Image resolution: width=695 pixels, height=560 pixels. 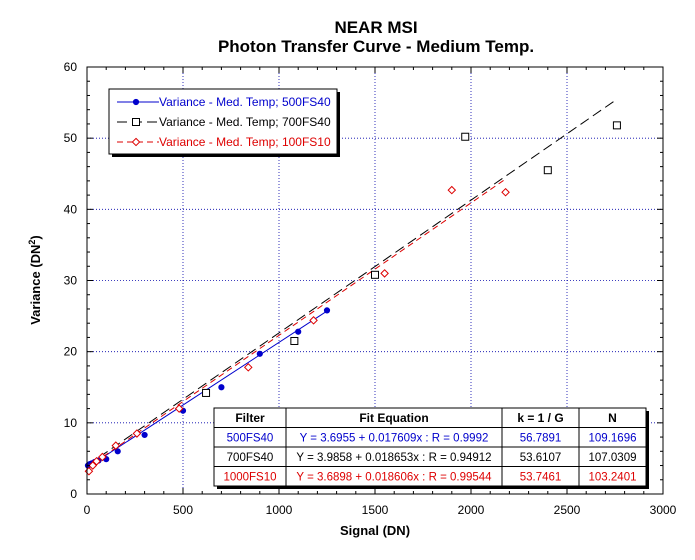 I want to click on y-tick-label: 60, so click(x=71, y=67).